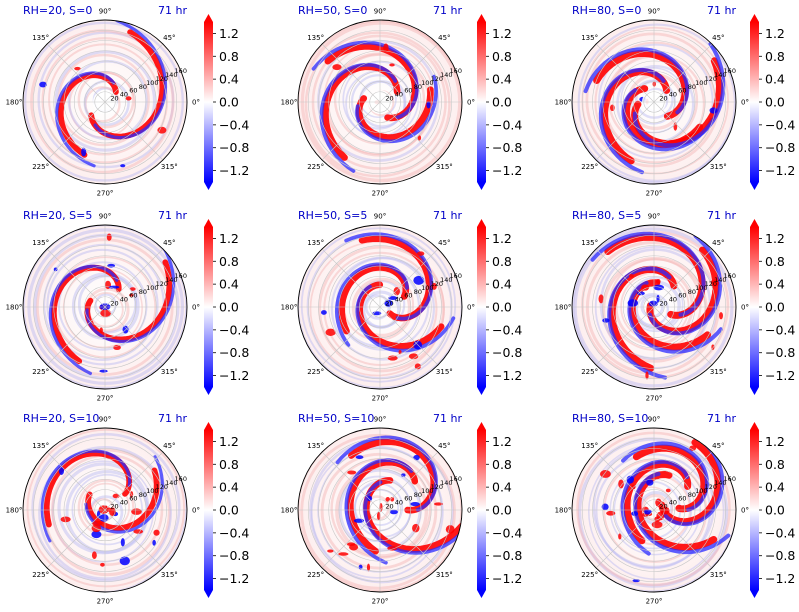 This screenshot has height=612, width=799. I want to click on panel-title: RH=80, S=5, so click(606, 215).